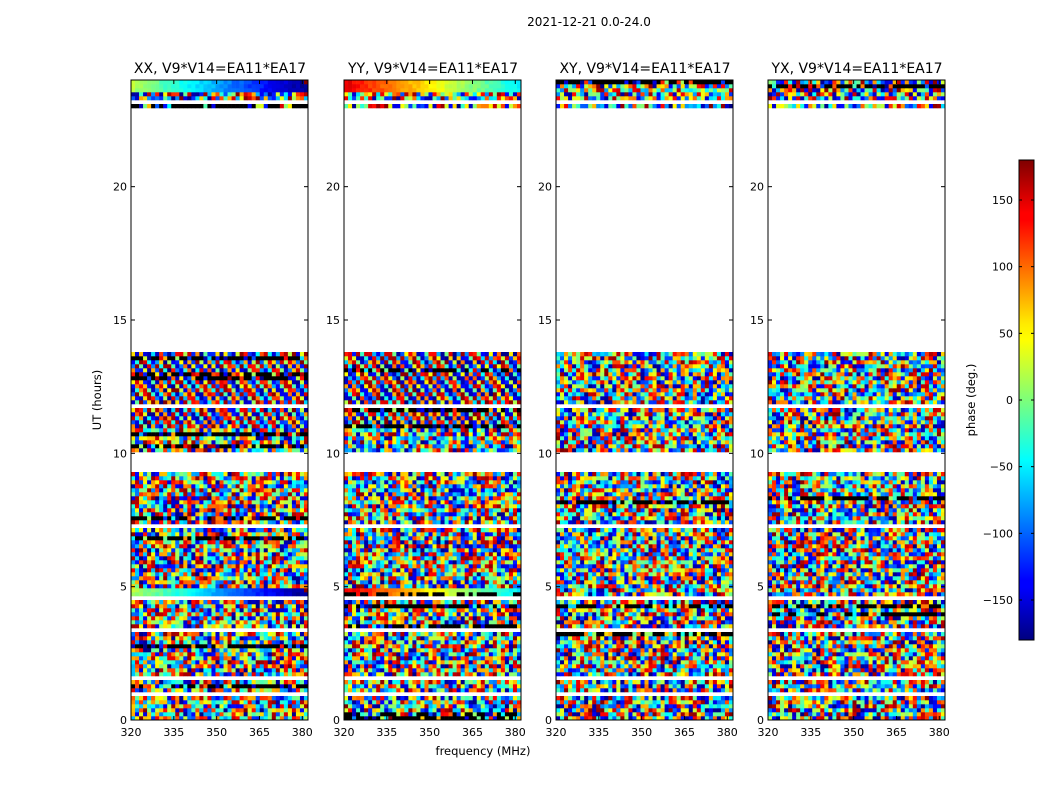  What do you see at coordinates (259, 732) in the screenshot?
I see `x-tick-label: 365` at bounding box center [259, 732].